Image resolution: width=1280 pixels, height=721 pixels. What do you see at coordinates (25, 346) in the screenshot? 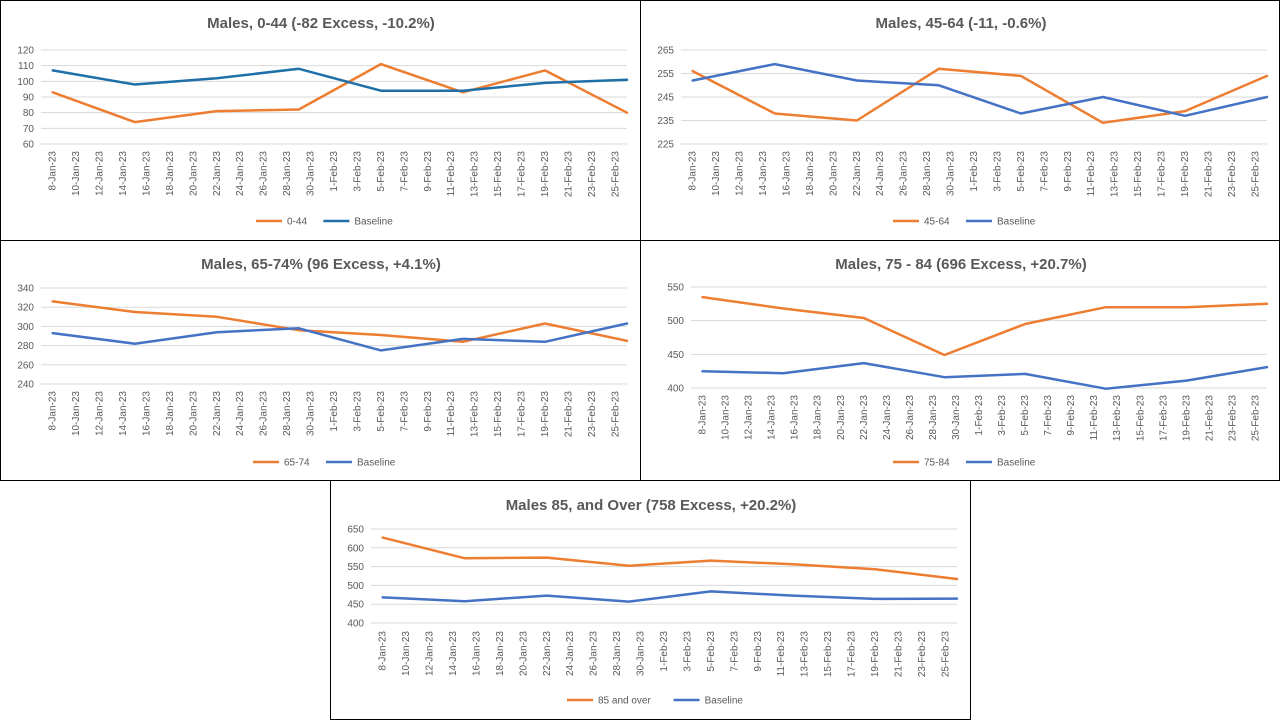
I see `y-tick-label: 280` at bounding box center [25, 346].